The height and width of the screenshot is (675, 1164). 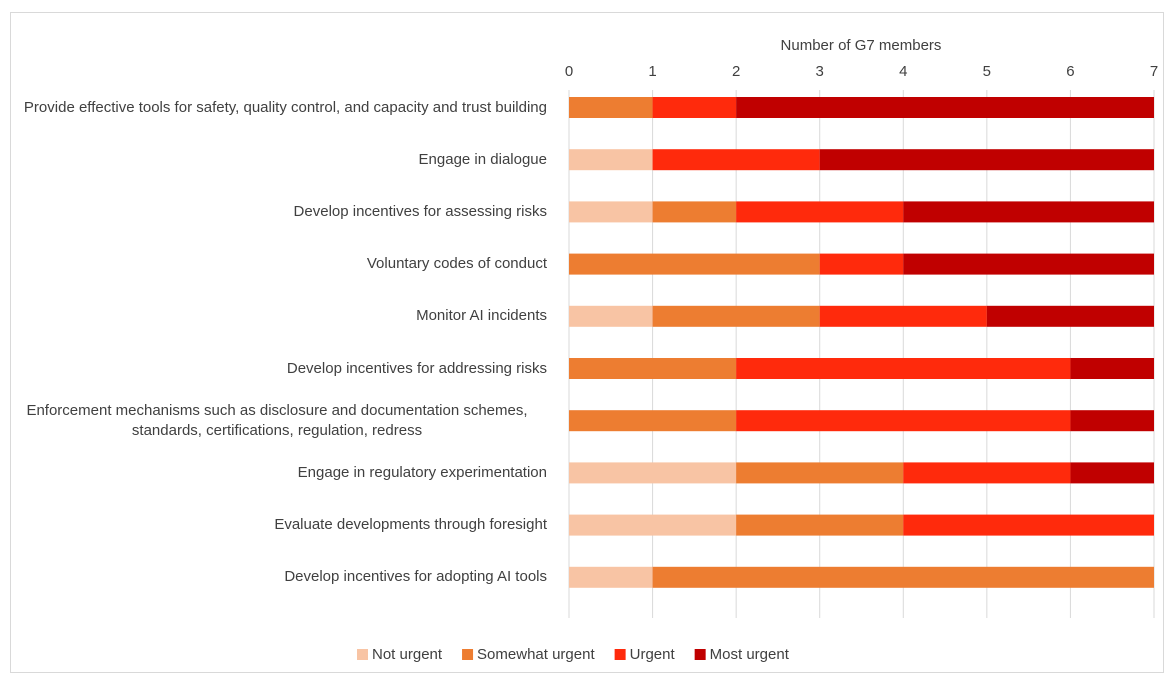 What do you see at coordinates (652, 71) in the screenshot?
I see `x-tick-label: 1` at bounding box center [652, 71].